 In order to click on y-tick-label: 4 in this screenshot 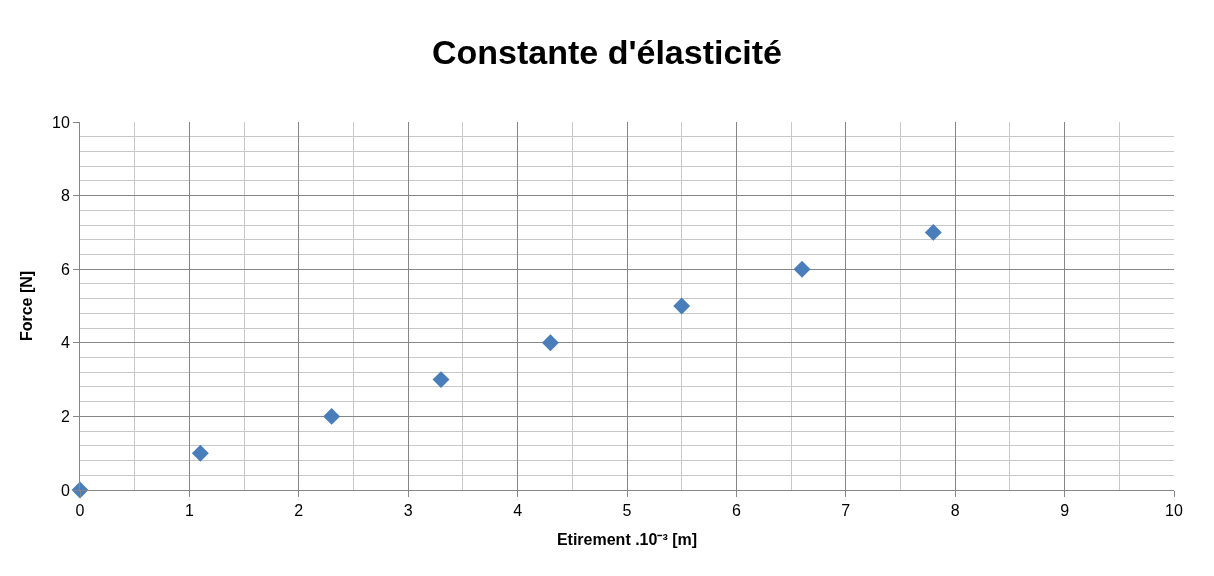, I will do `click(65, 343)`.